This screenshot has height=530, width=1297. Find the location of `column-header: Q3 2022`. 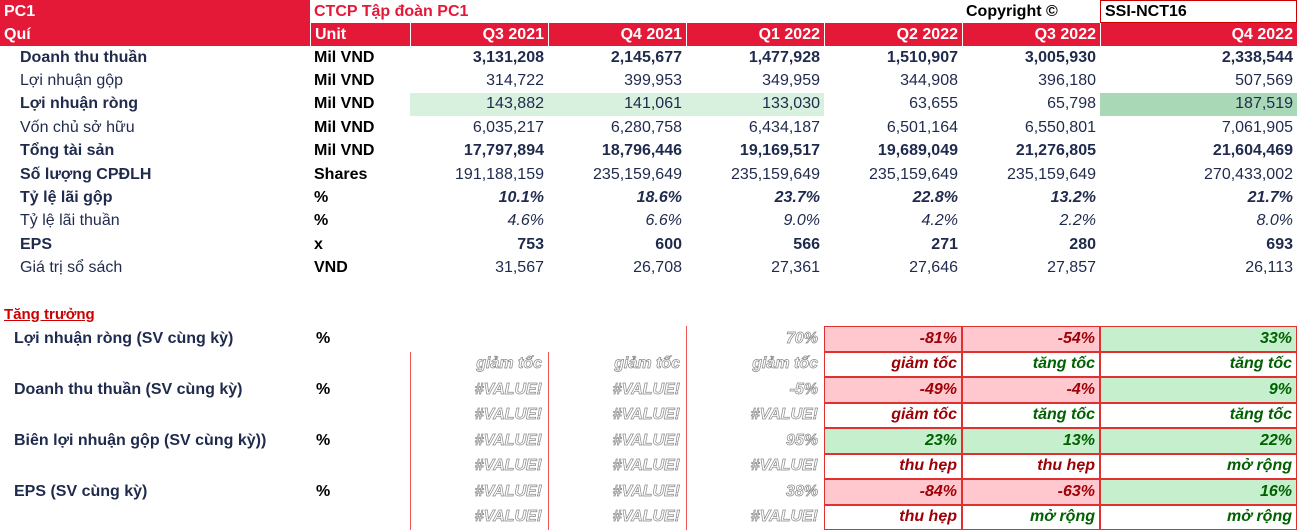

column-header: Q3 2022 is located at coordinates (1031, 34).